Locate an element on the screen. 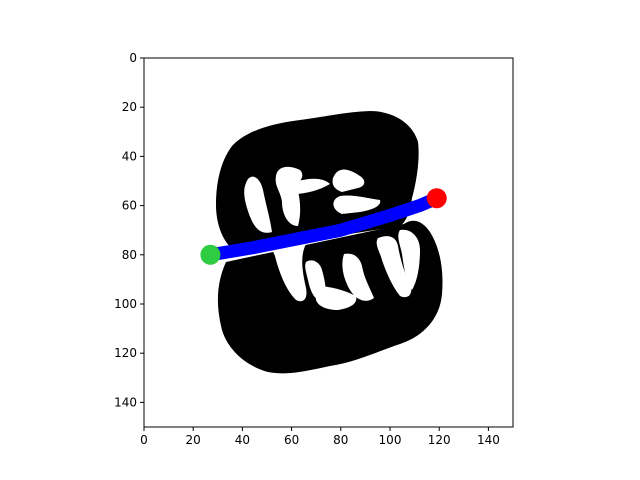 The width and height of the screenshot is (640, 480). y-axis-ticks: 0 20 40 60 80 100 120 140 is located at coordinates (129, 230).